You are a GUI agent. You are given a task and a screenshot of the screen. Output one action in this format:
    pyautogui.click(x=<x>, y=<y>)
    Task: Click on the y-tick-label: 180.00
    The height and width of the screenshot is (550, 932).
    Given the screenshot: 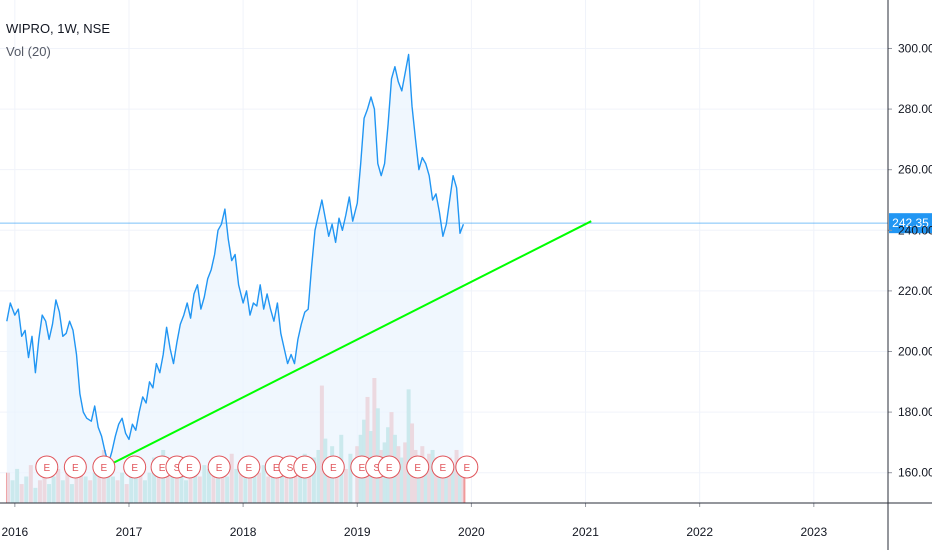 What is the action you would take?
    pyautogui.click(x=915, y=412)
    